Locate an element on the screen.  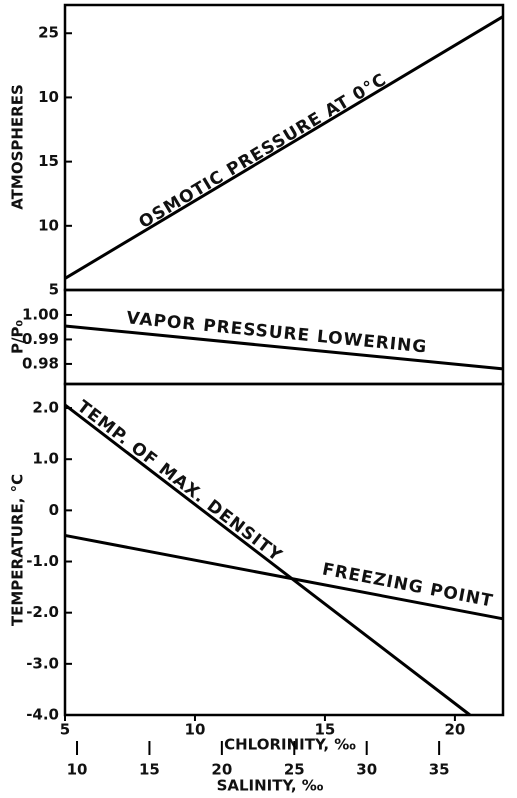
y-tick-label: -4.0 is located at coordinates (42, 715).